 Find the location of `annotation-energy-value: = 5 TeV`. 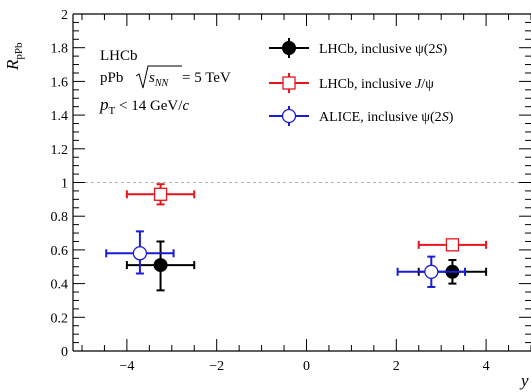

annotation-energy-value: = 5 TeV is located at coordinates (206, 78).